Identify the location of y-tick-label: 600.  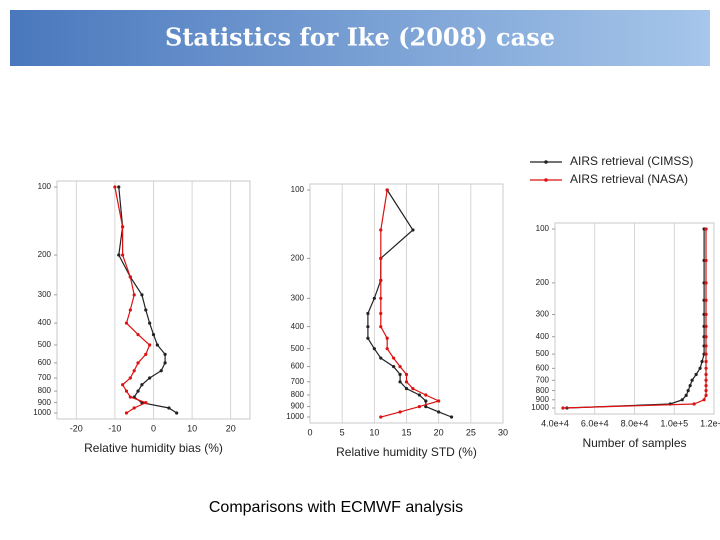
(543, 367).